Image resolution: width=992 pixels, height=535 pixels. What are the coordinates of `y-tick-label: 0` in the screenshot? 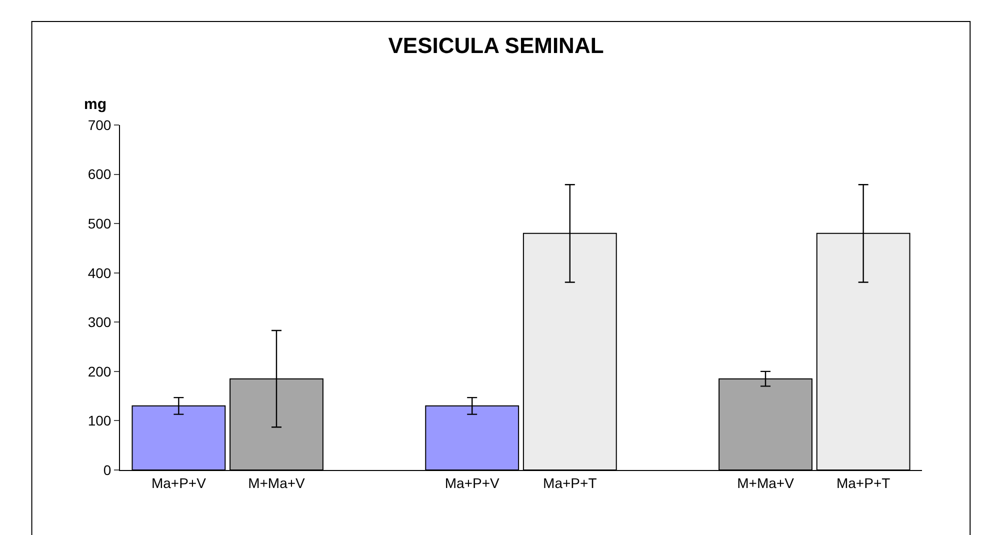 It's located at (107, 470).